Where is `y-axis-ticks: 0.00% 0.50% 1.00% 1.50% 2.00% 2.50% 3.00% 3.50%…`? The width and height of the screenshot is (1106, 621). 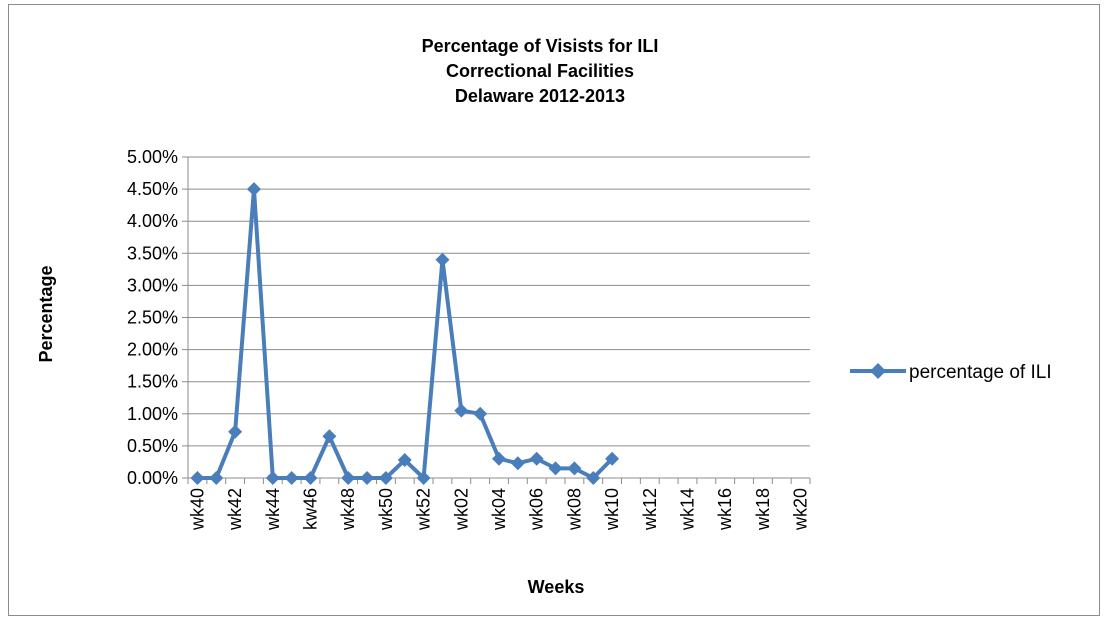 y-axis-ticks: 0.00% 0.50% 1.00% 1.50% 2.00% 2.50% 3.00% 3.50%… is located at coordinates (152, 317).